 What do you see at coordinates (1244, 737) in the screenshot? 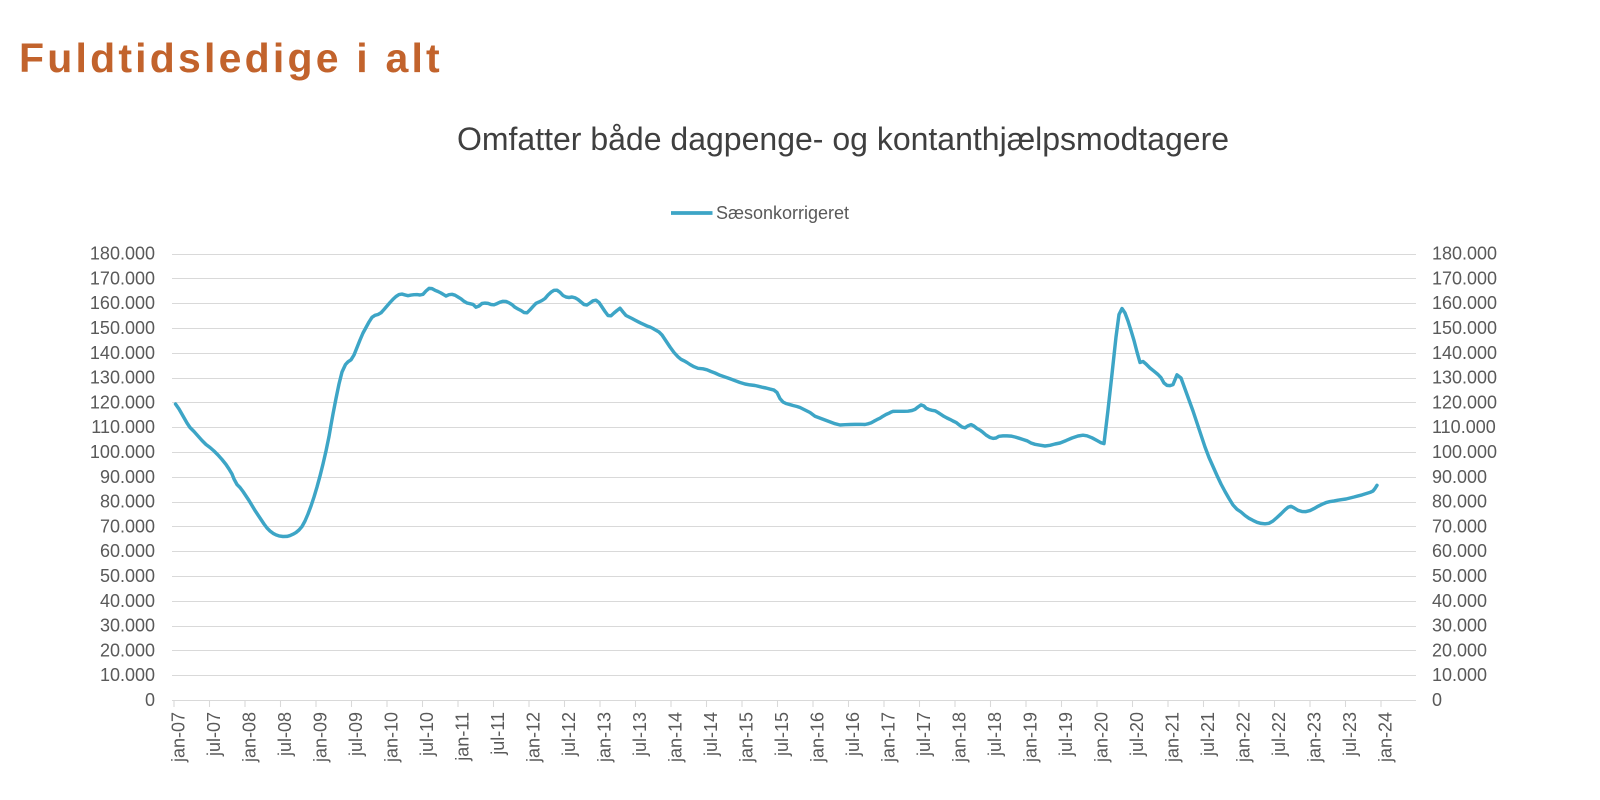
I see `svg-text: jan-22` at bounding box center [1244, 737].